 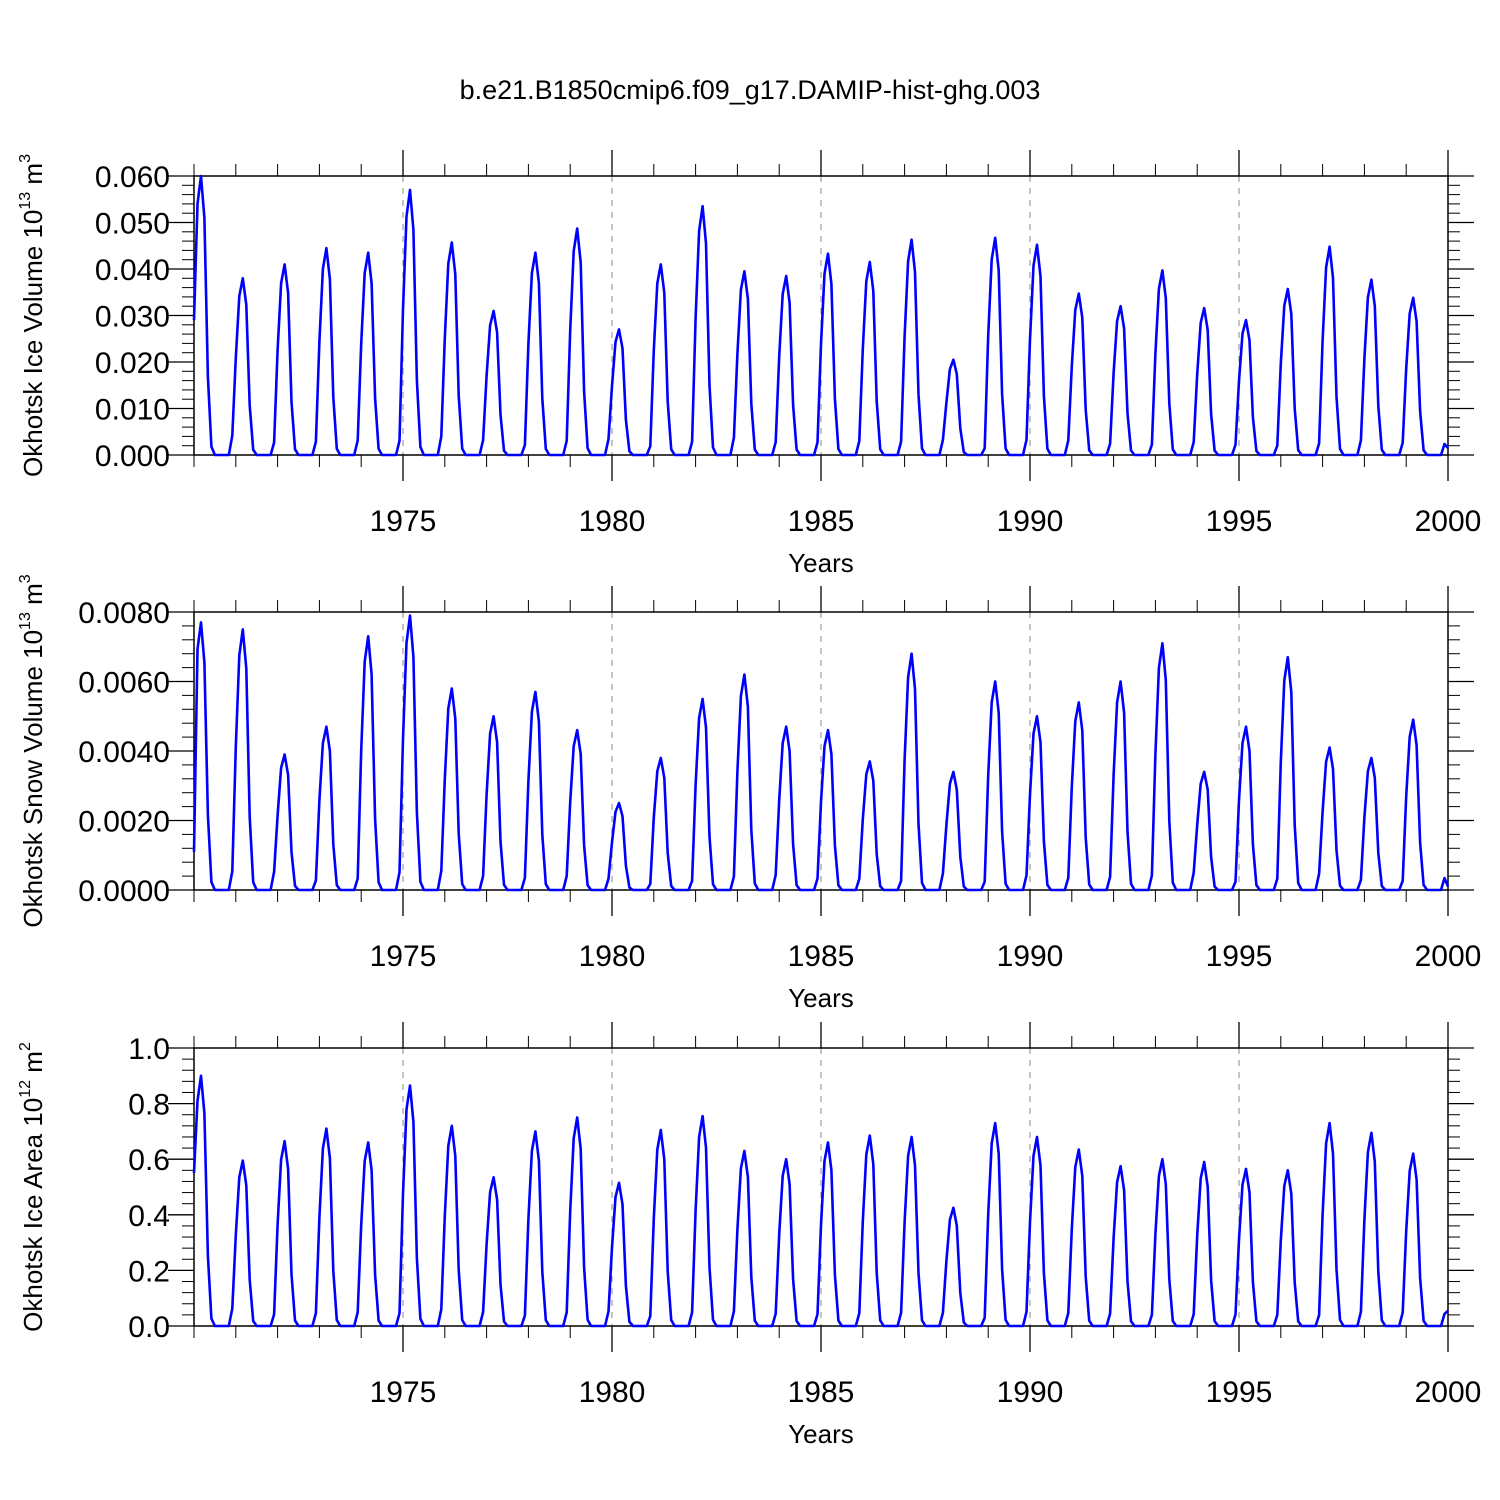 What do you see at coordinates (149, 1160) in the screenshot?
I see `y-tick-label: 0.6` at bounding box center [149, 1160].